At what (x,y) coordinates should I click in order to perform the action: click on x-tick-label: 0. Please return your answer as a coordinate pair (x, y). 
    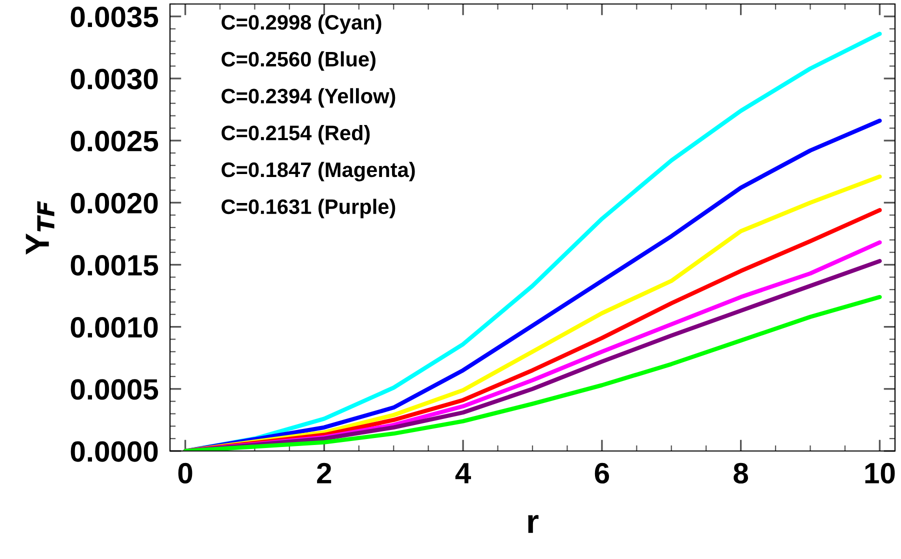
    Looking at the image, I should click on (185, 473).